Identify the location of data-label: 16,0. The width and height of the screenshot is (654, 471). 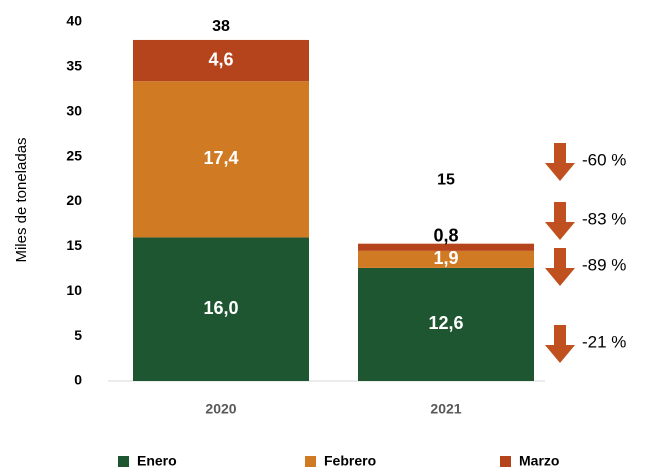
(220, 308).